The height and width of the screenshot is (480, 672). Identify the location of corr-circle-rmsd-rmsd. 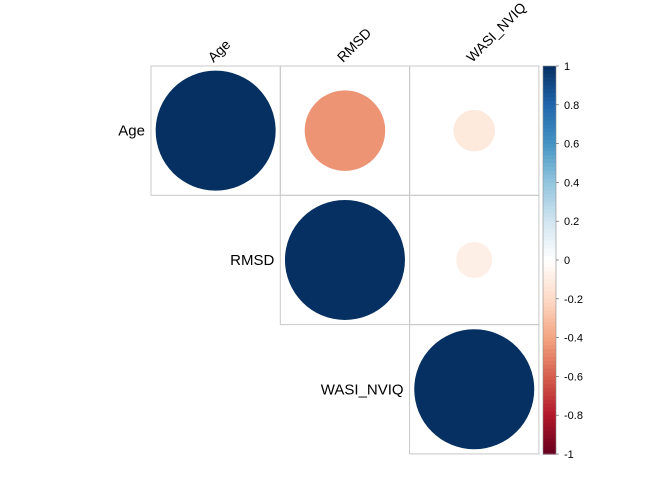
(344, 259).